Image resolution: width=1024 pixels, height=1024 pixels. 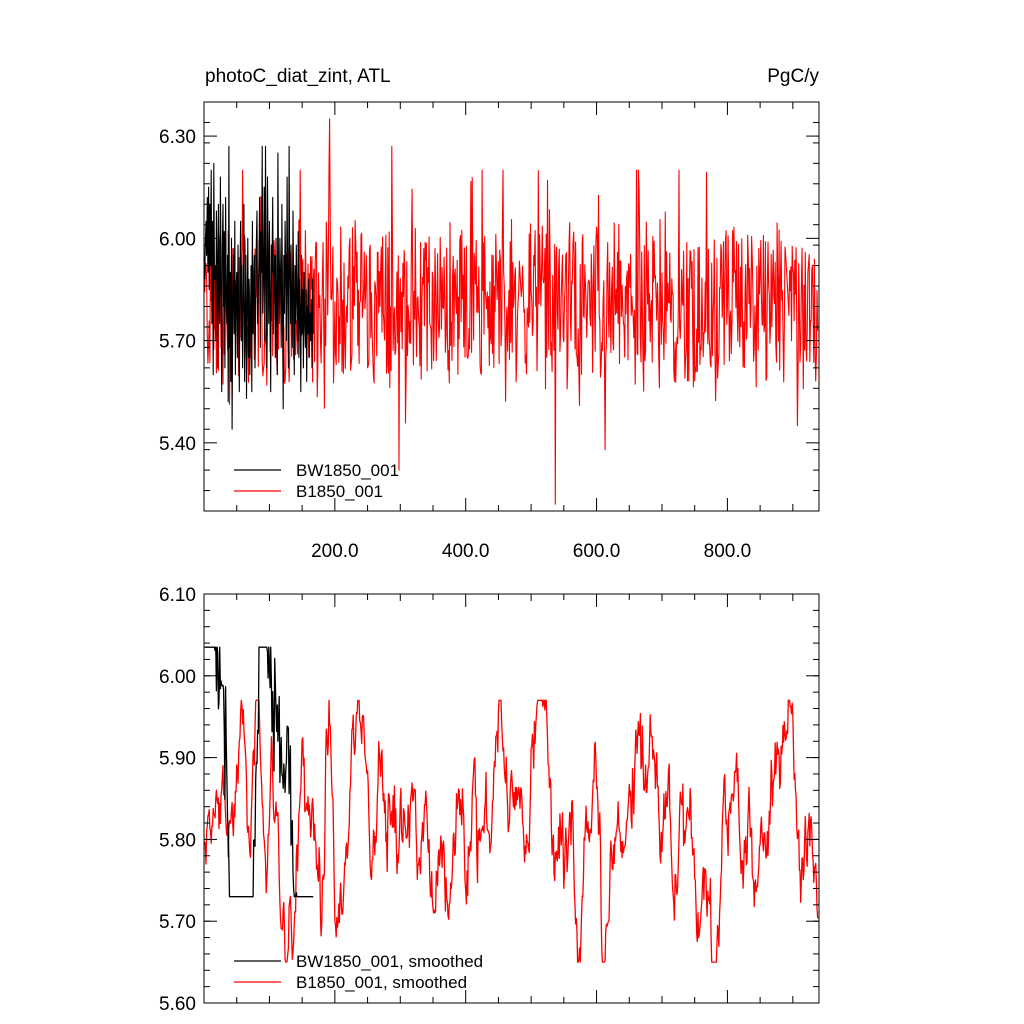 I want to click on bottom-legend: BW1850_001, smoothed B1850_001, smoothed, so click(x=358, y=972).